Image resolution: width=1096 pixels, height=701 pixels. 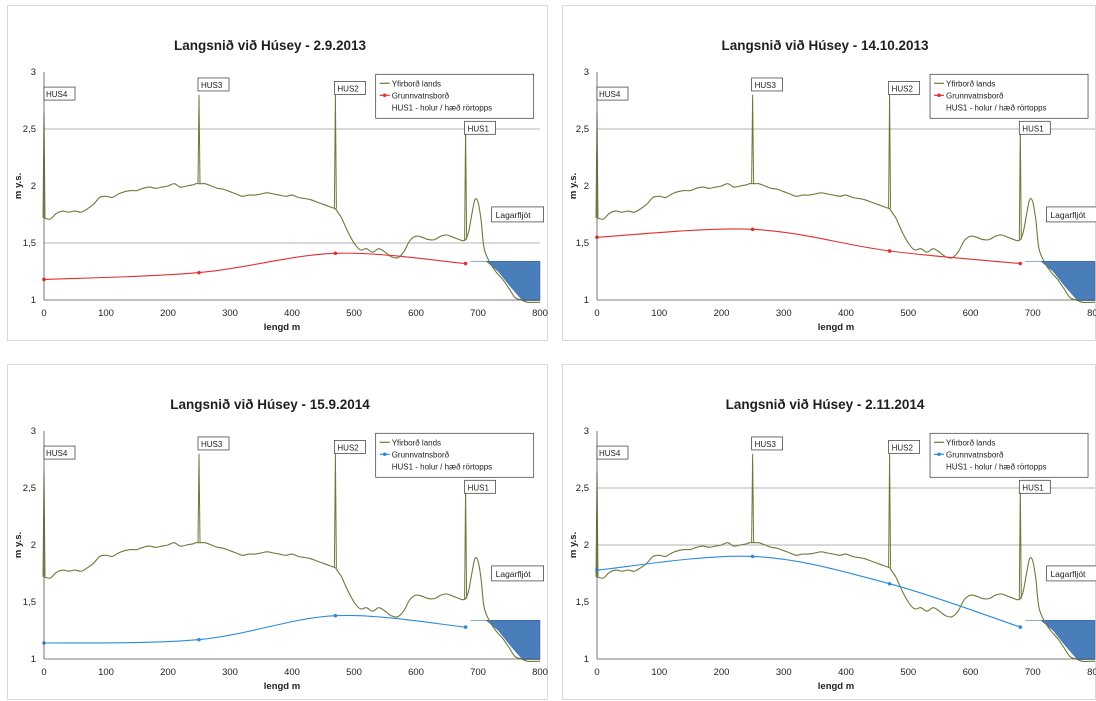 What do you see at coordinates (254, 266) in the screenshot?
I see `groundwater-line` at bounding box center [254, 266].